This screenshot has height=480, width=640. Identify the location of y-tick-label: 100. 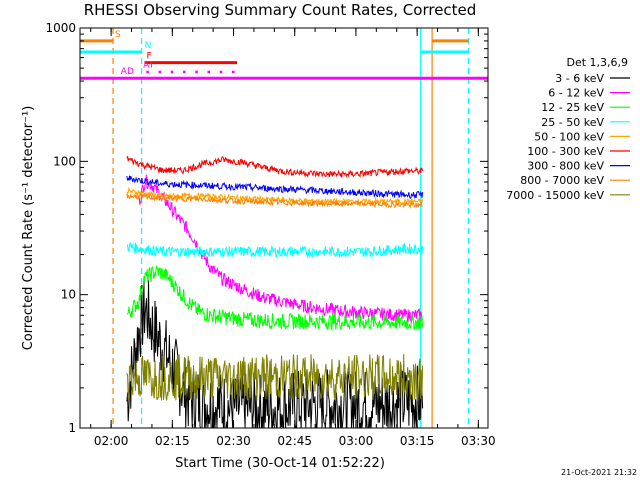
(64, 161).